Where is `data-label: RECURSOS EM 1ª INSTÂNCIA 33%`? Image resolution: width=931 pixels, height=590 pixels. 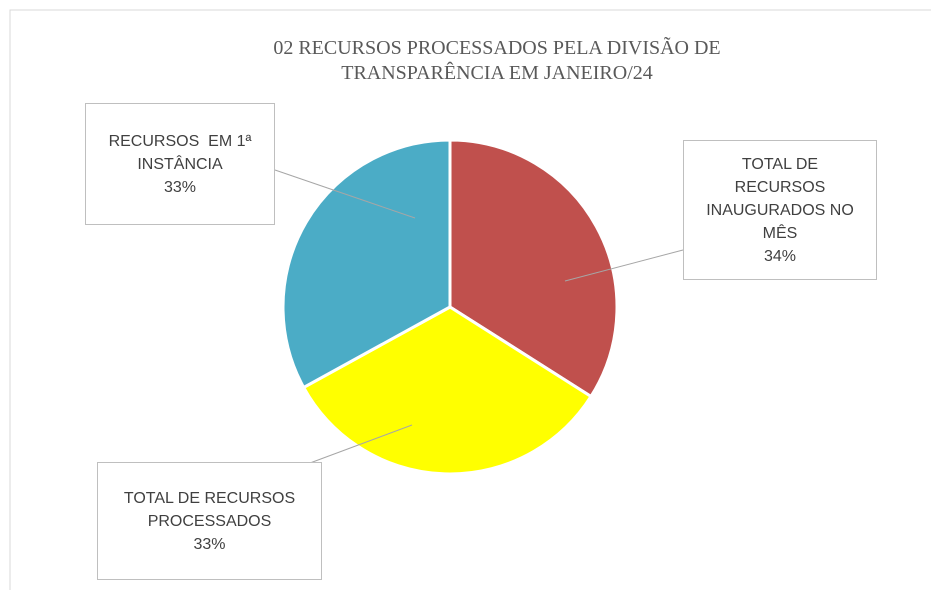
data-label: RECURSOS EM 1ª INSTÂNCIA 33% is located at coordinates (180, 164).